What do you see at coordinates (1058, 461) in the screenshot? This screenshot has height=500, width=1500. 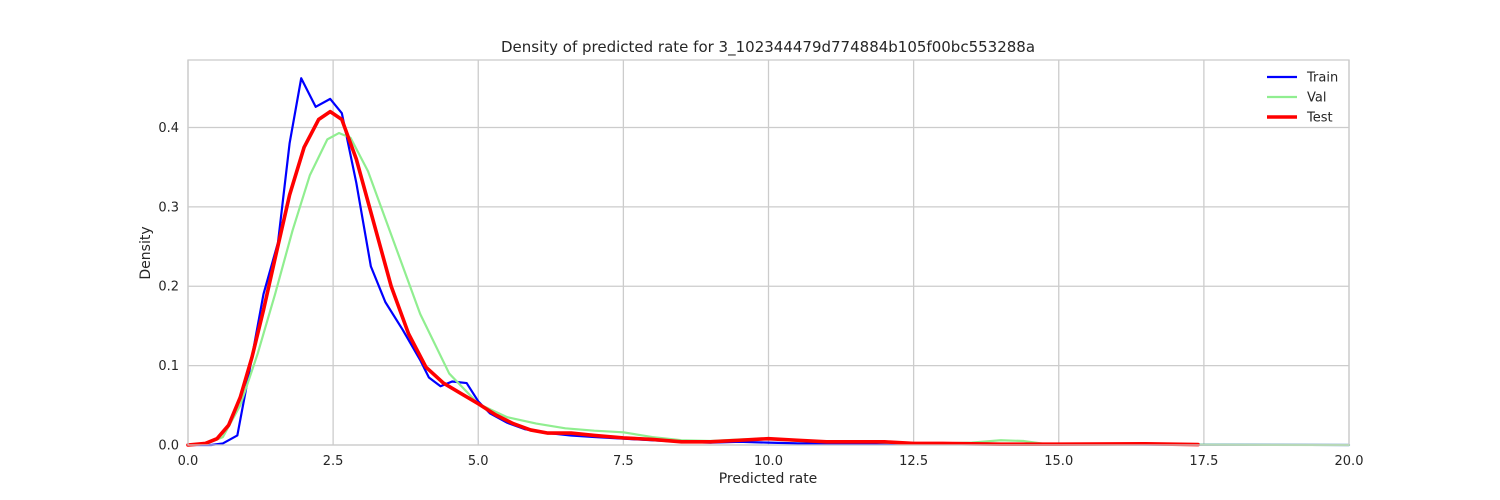 I see `x-tick-label: 15.0` at bounding box center [1058, 461].